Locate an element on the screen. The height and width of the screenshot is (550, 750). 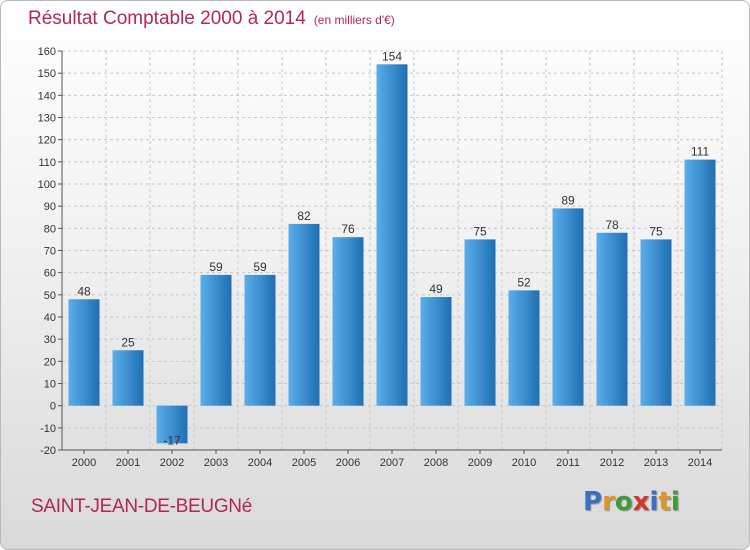
x-tick-label: 2008 is located at coordinates (436, 463).